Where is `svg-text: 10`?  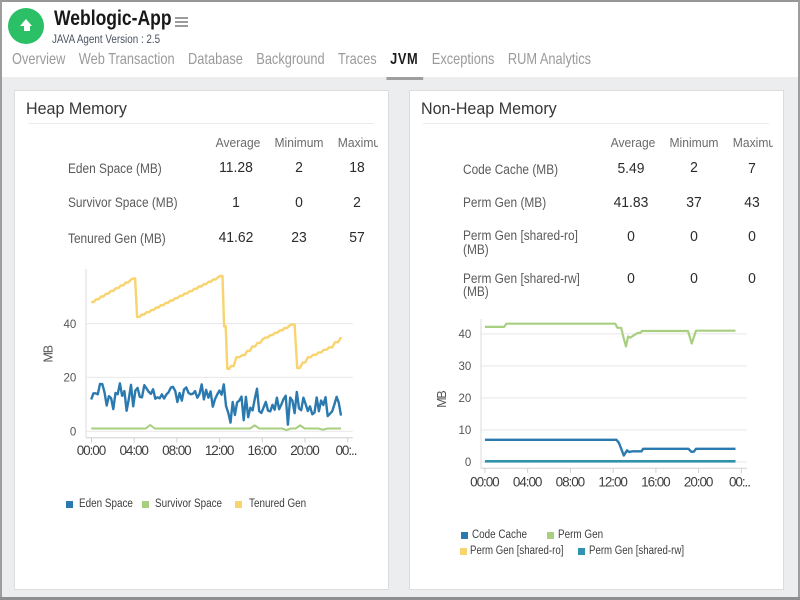 svg-text: 10 is located at coordinates (465, 431).